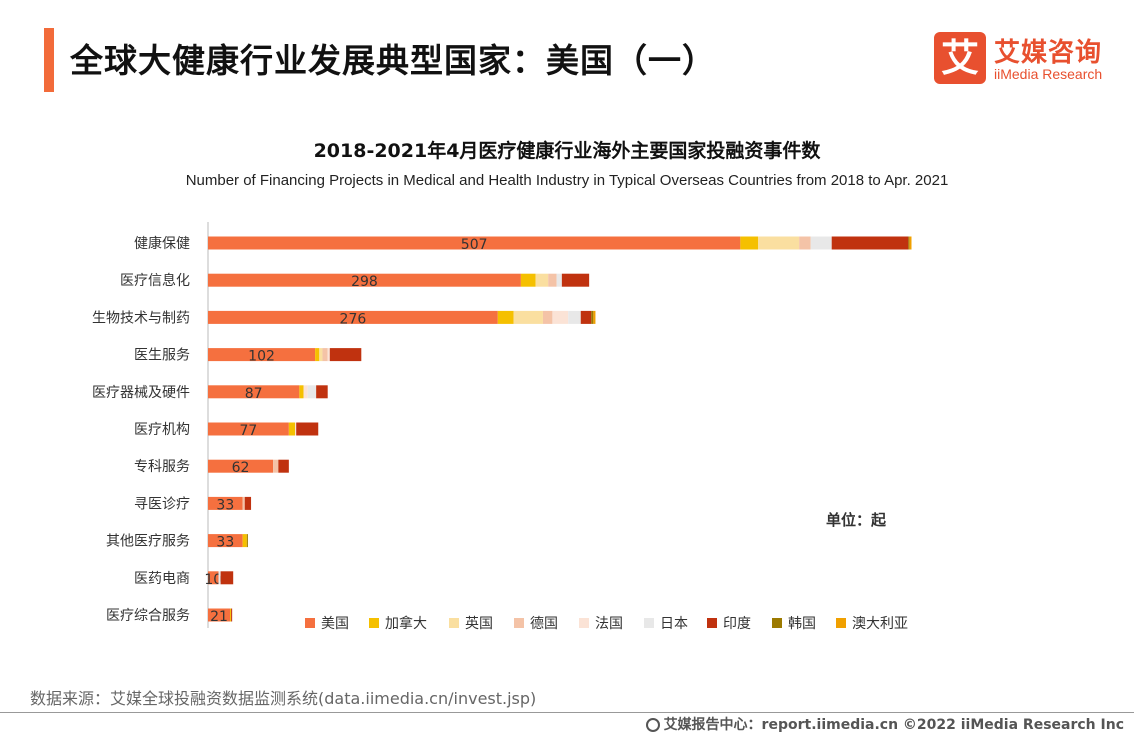 The width and height of the screenshot is (1134, 737). What do you see at coordinates (49, 60) in the screenshot?
I see `title-accent-bar` at bounding box center [49, 60].